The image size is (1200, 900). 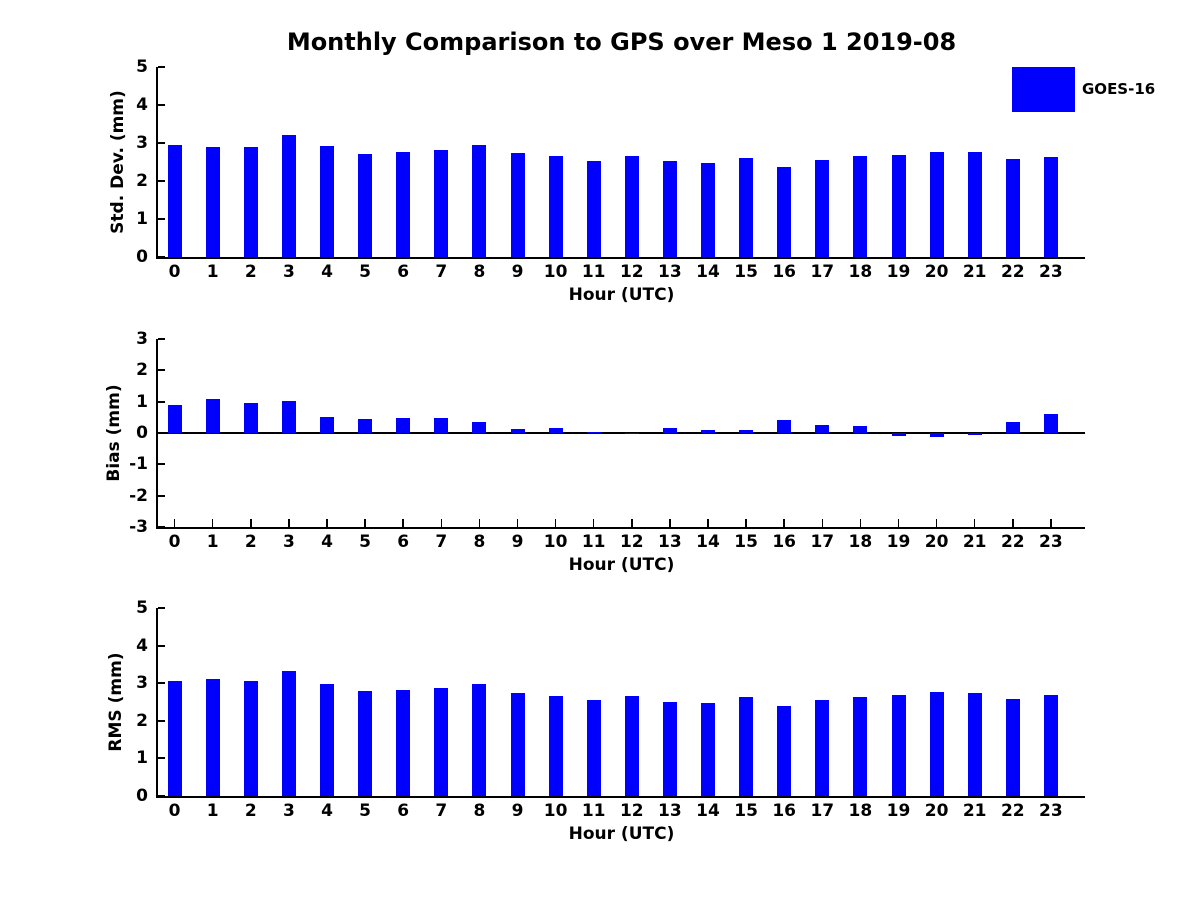 What do you see at coordinates (479, 272) in the screenshot?
I see `x-tick-label: 8` at bounding box center [479, 272].